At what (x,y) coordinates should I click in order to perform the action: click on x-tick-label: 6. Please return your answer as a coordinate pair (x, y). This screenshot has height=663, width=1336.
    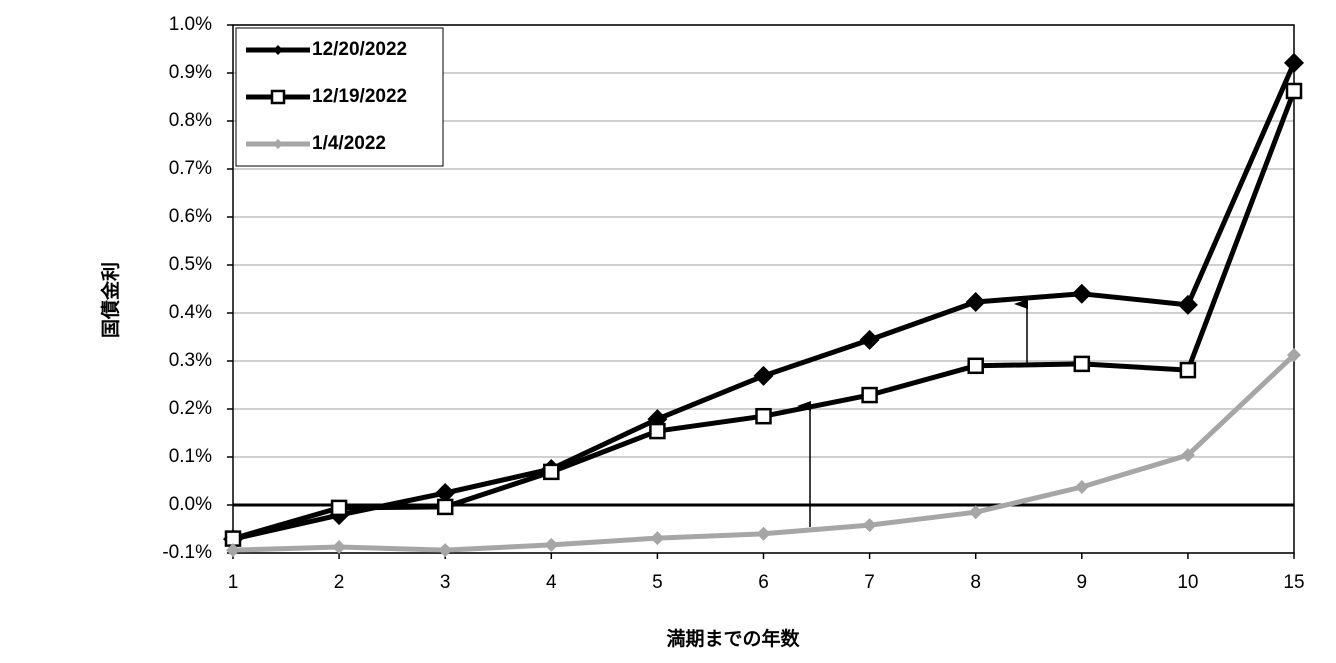
    Looking at the image, I should click on (763, 582).